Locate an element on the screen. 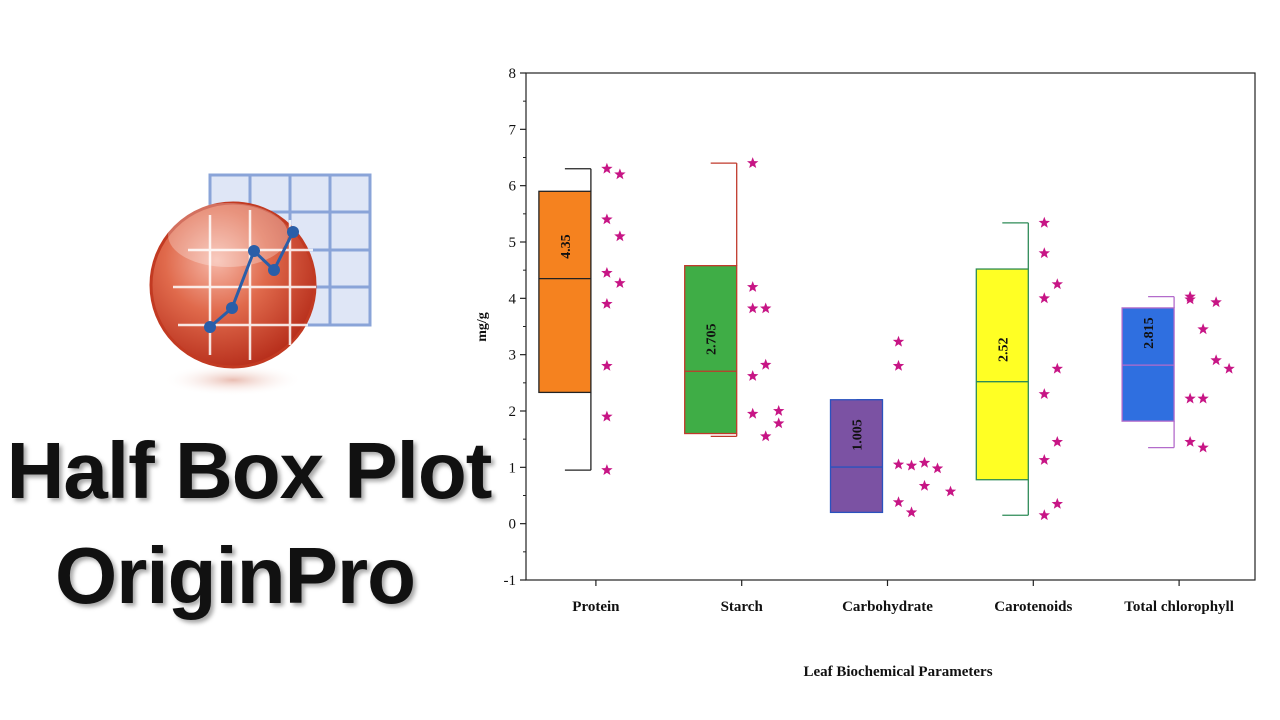 The image size is (1280, 720). y-tick-label: 3 is located at coordinates (513, 356).